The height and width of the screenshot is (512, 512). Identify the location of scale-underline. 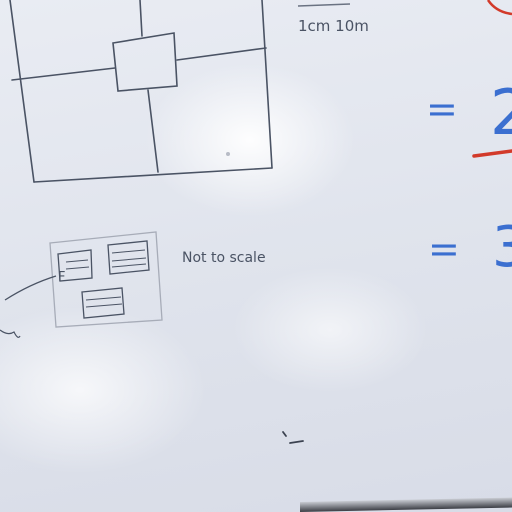
(324, 5).